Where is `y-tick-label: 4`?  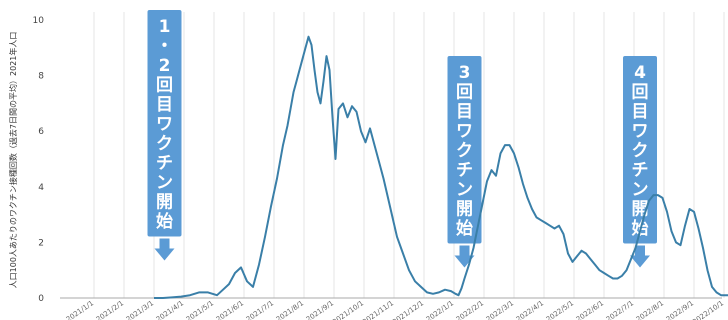 y-tick-label: 4 is located at coordinates (41, 188).